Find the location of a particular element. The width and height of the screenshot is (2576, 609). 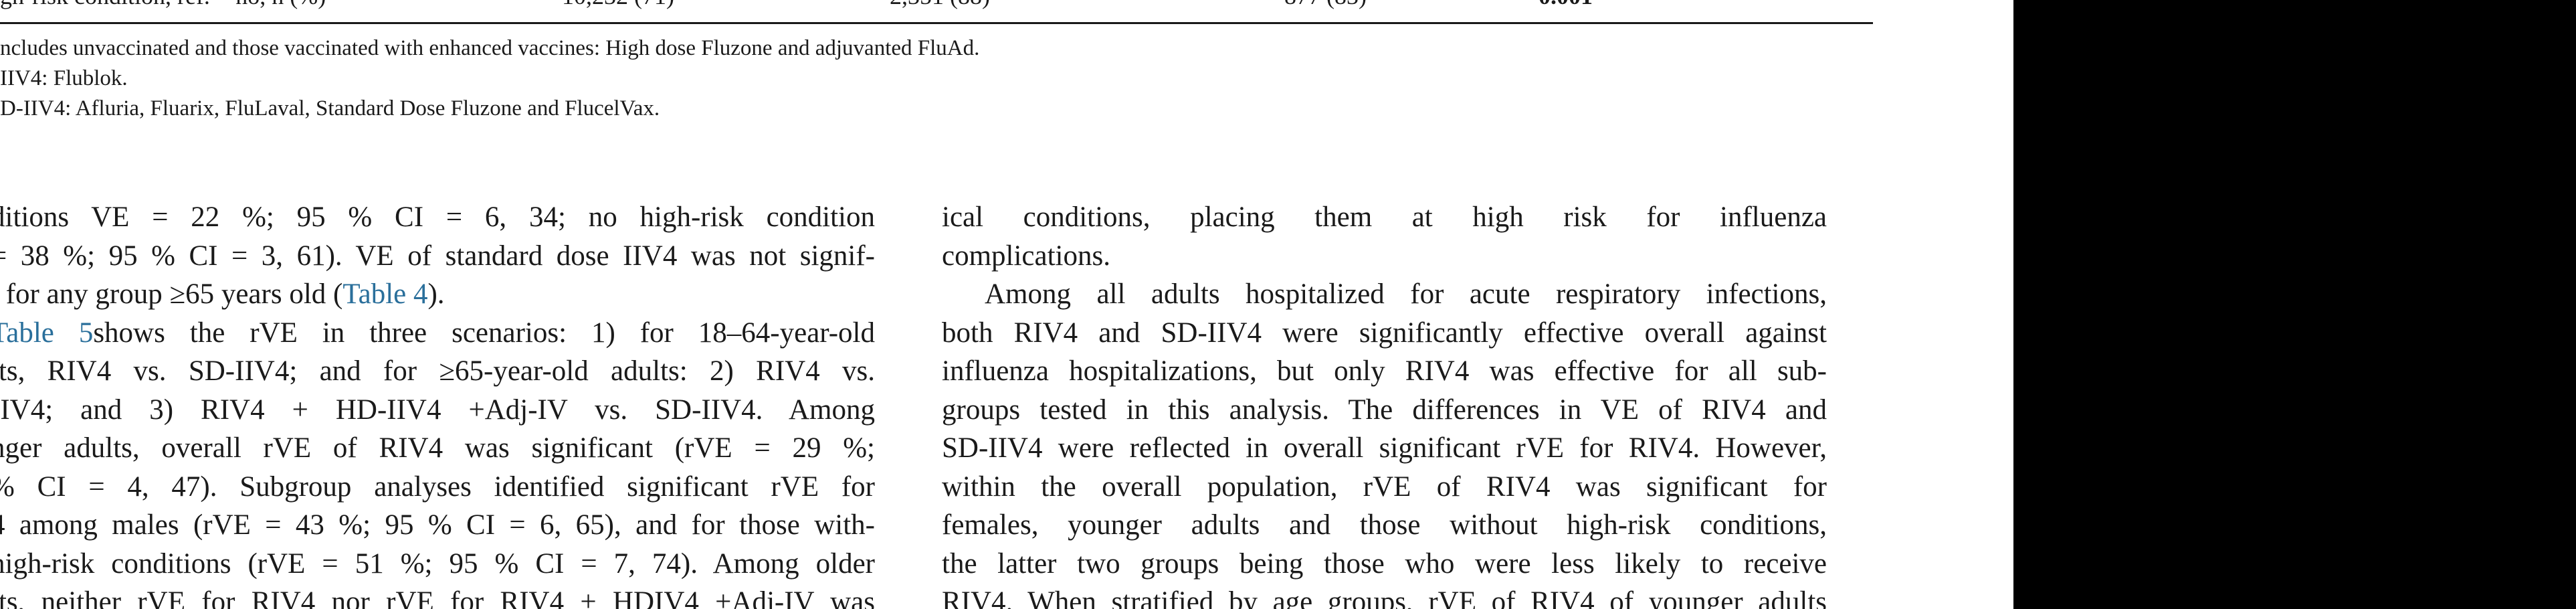

table-4-link: Table 4 is located at coordinates (385, 294).